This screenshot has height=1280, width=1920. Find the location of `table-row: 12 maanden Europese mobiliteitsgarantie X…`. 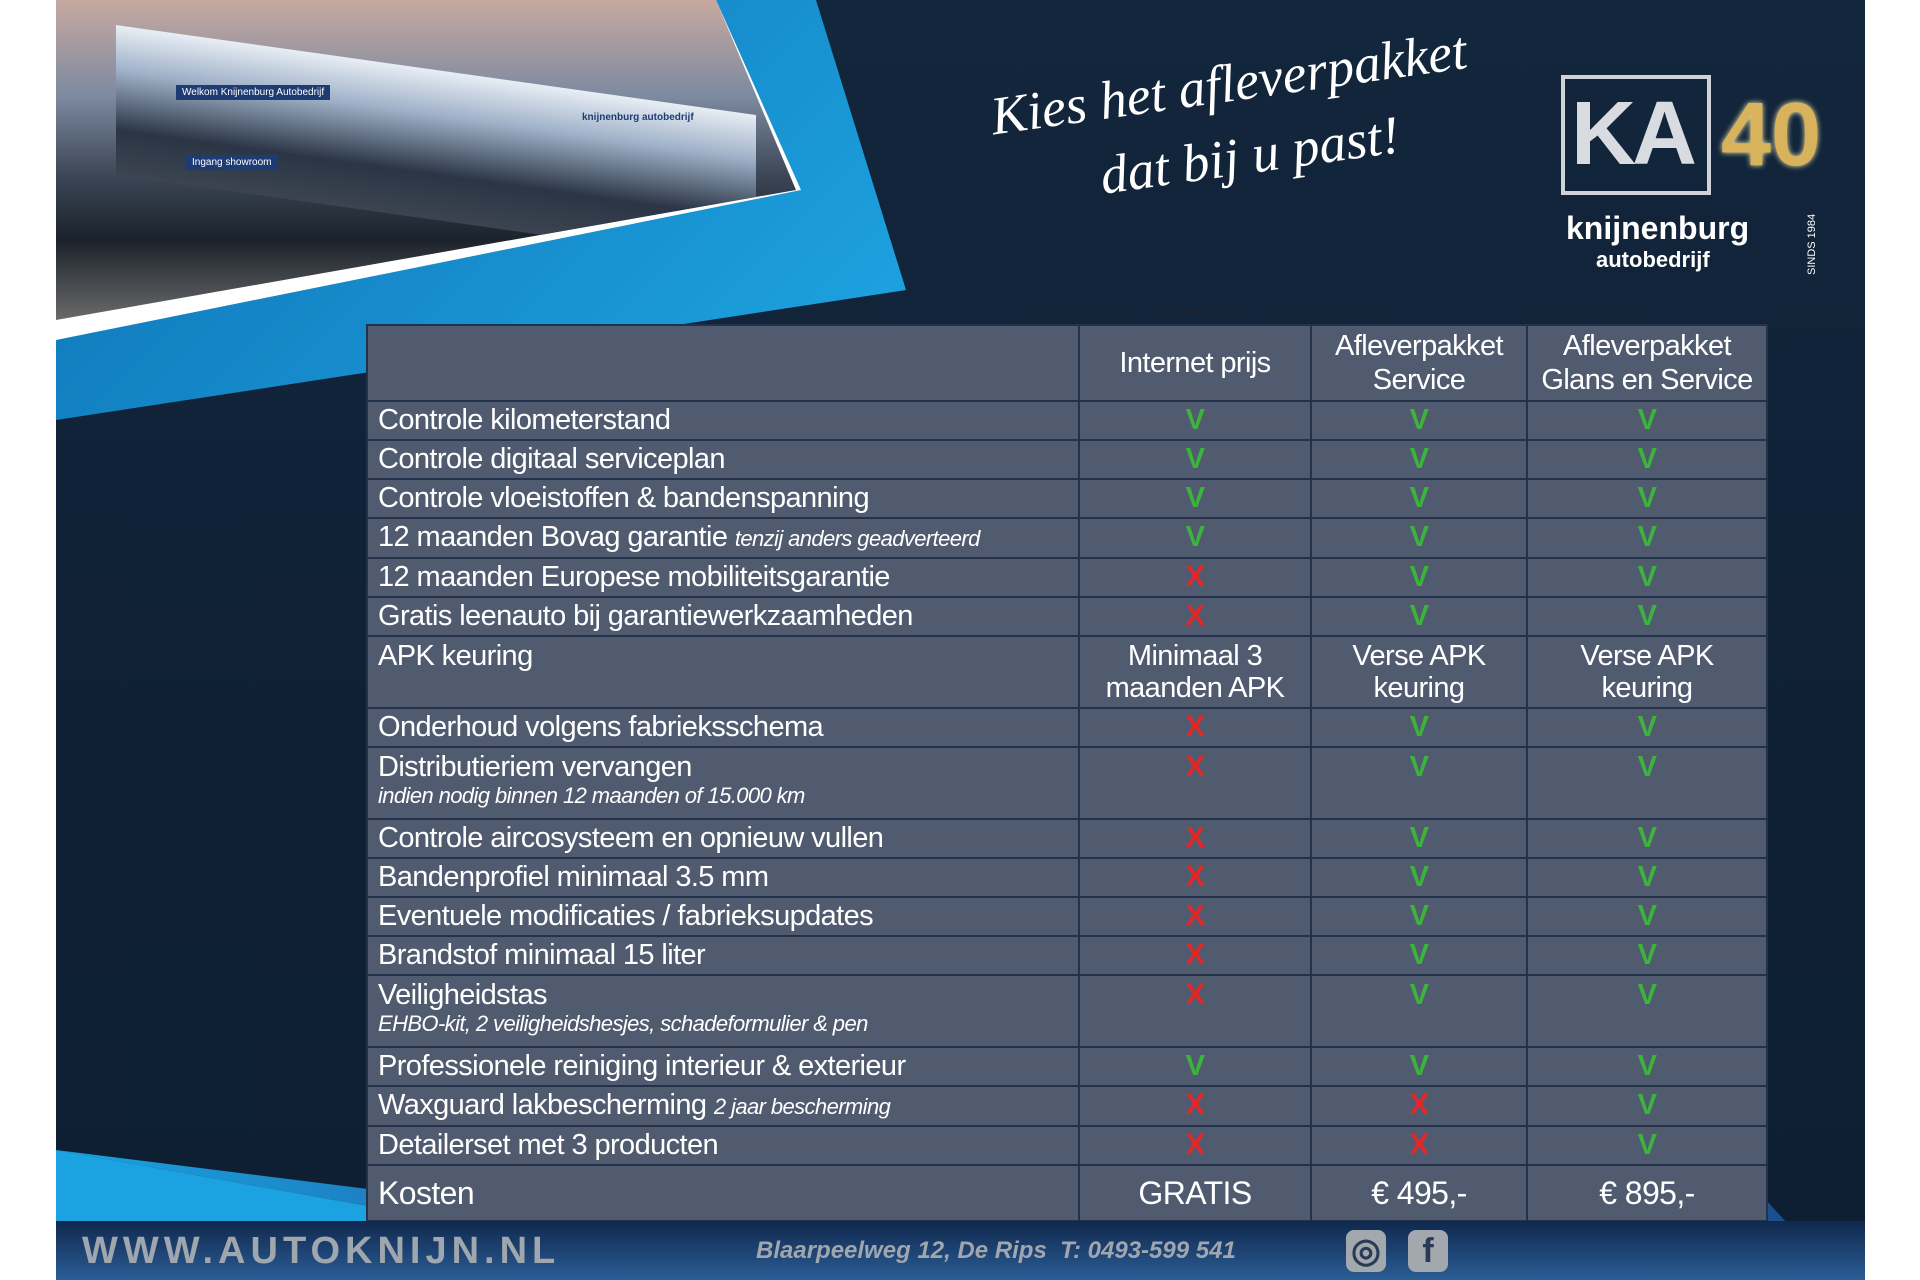

table-row: 12 maanden Europese mobiliteitsgarantie X… is located at coordinates (1067, 577).